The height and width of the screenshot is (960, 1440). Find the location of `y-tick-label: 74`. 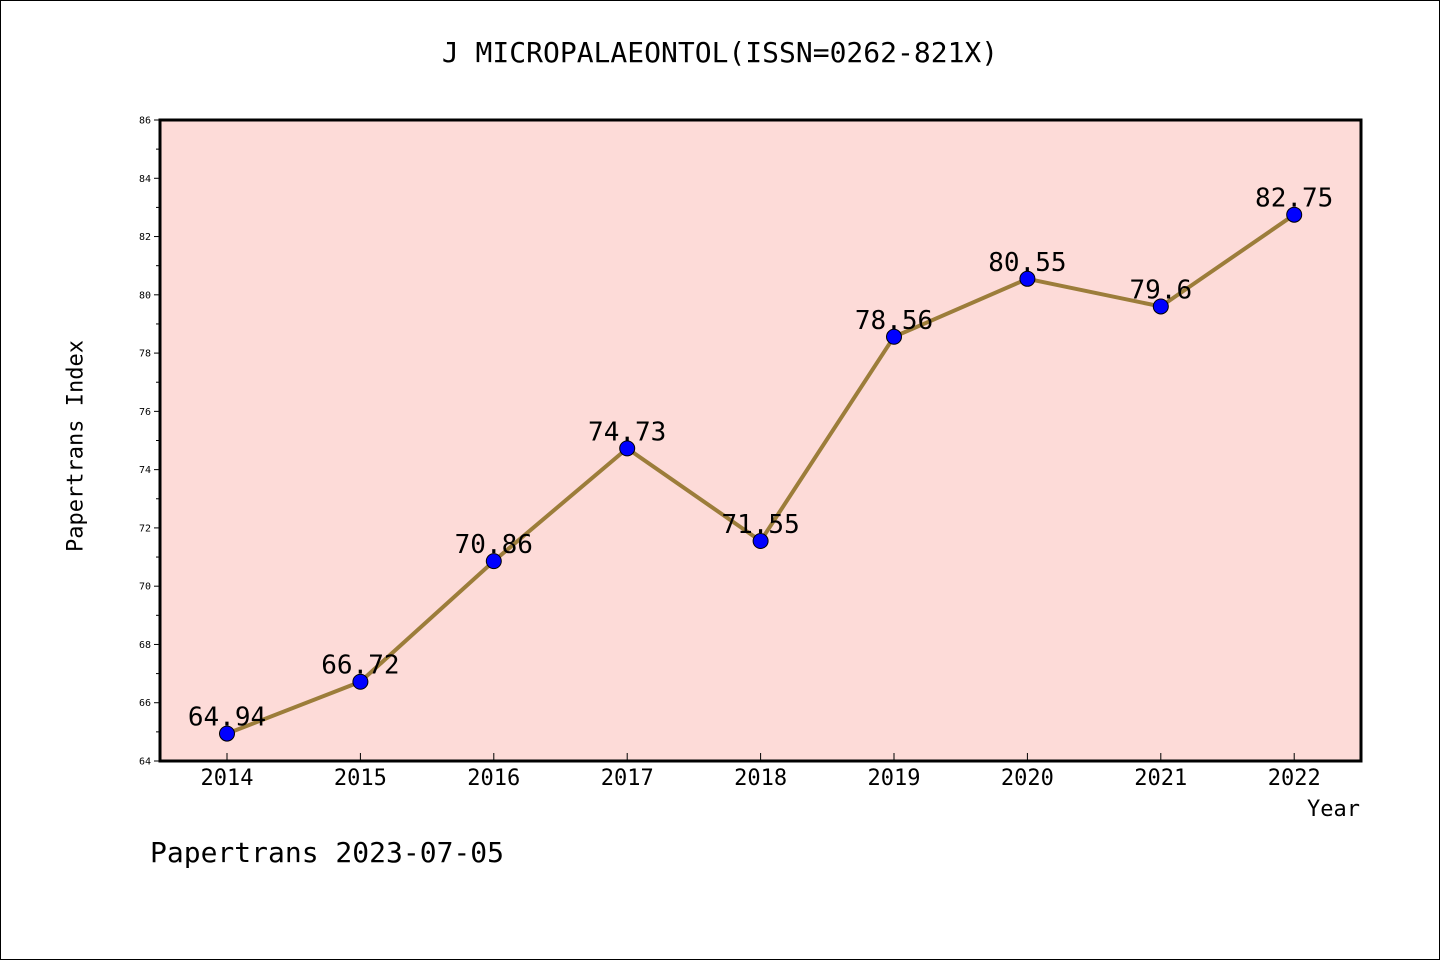

y-tick-label: 74 is located at coordinates (145, 470).